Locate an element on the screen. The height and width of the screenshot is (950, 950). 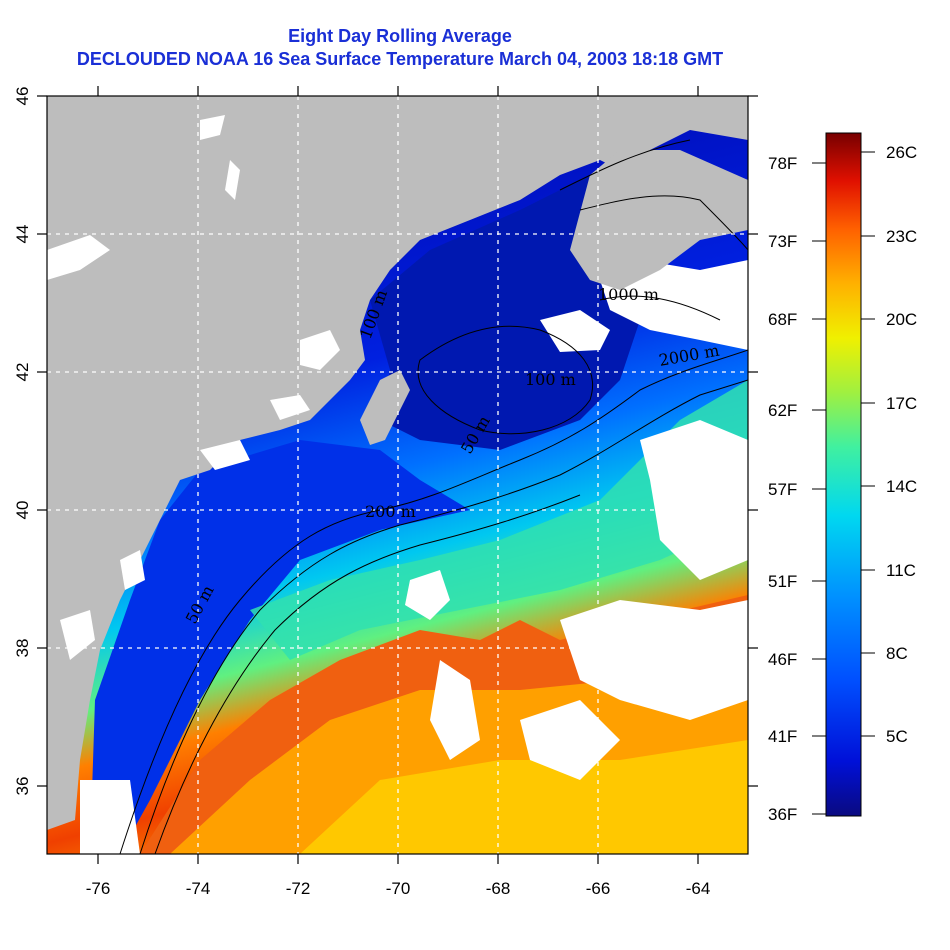
celsius-ticks is located at coordinates (868, 444).